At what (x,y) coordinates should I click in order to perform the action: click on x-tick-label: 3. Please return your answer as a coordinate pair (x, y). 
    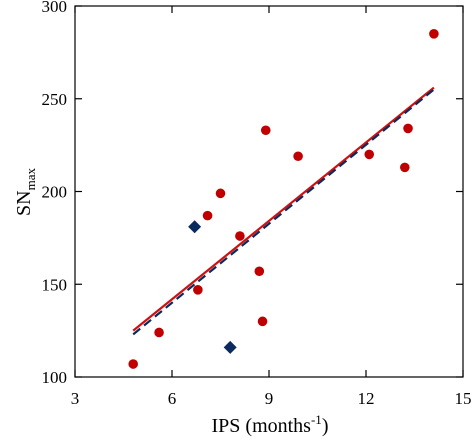
    Looking at the image, I should click on (75, 398).